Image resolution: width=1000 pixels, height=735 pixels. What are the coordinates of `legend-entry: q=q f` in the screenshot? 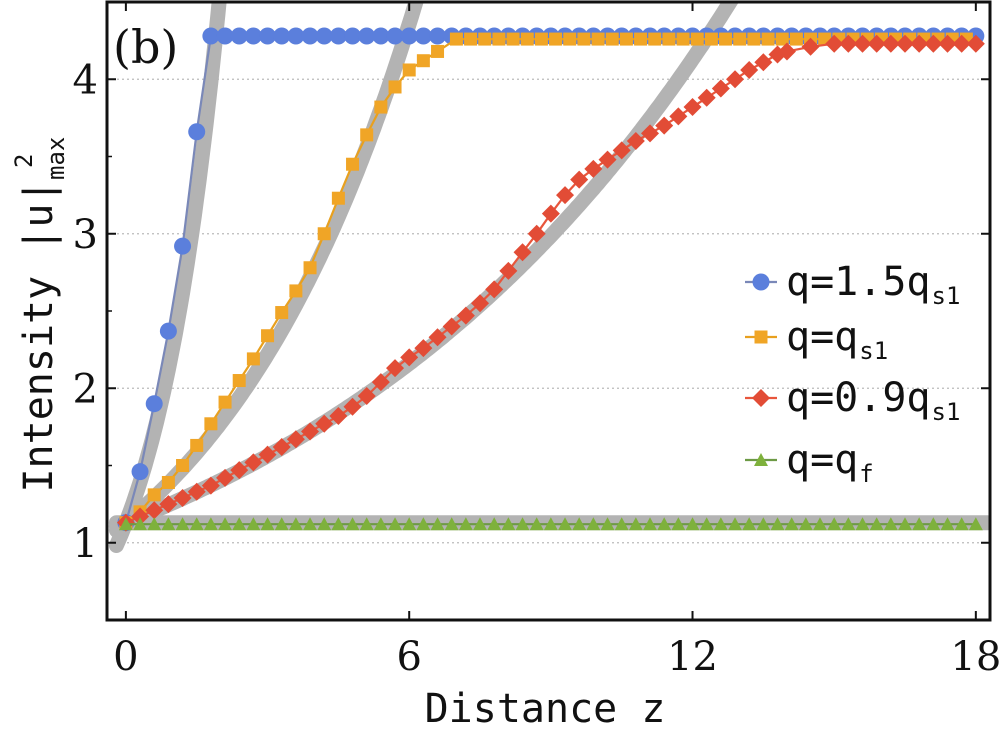 It's located at (809, 462).